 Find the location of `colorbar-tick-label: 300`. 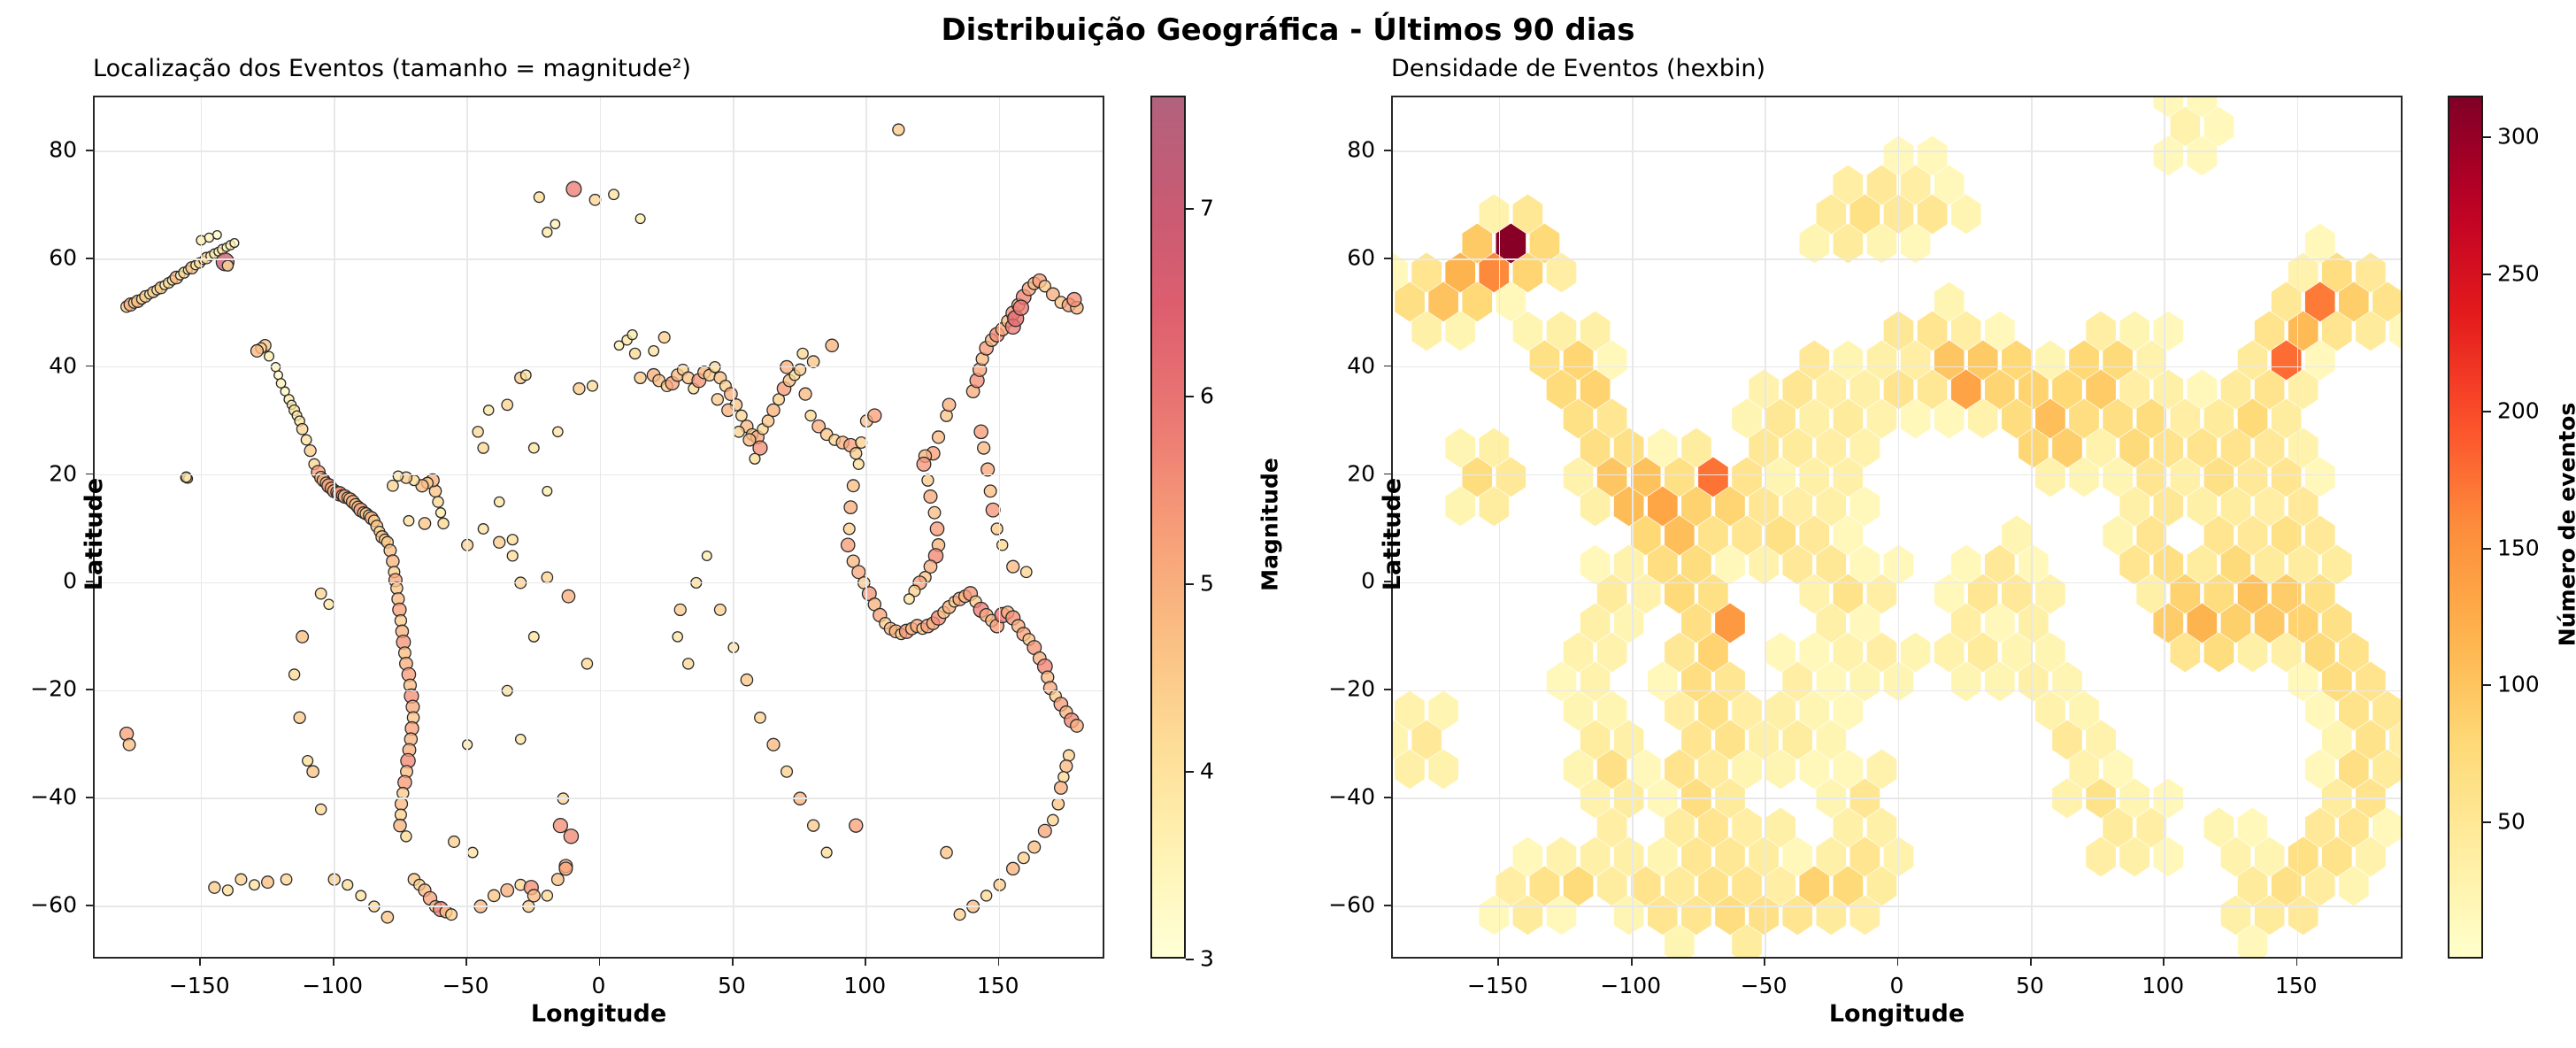

colorbar-tick-label: 300 is located at coordinates (2518, 136).